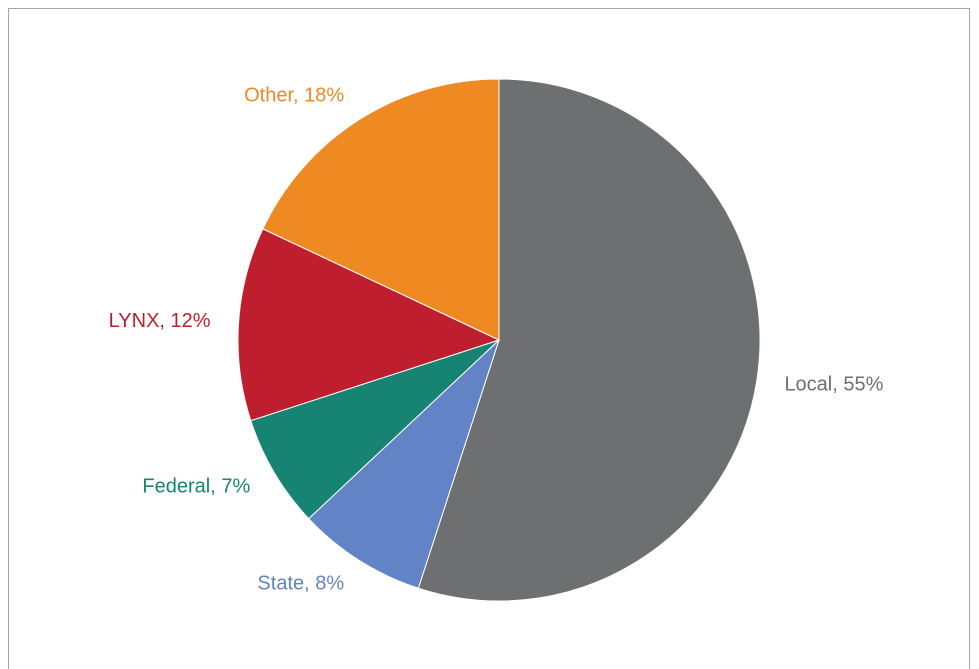 Image resolution: width=979 pixels, height=669 pixels. What do you see at coordinates (196, 486) in the screenshot?
I see `slice-label: Federal, 7%` at bounding box center [196, 486].